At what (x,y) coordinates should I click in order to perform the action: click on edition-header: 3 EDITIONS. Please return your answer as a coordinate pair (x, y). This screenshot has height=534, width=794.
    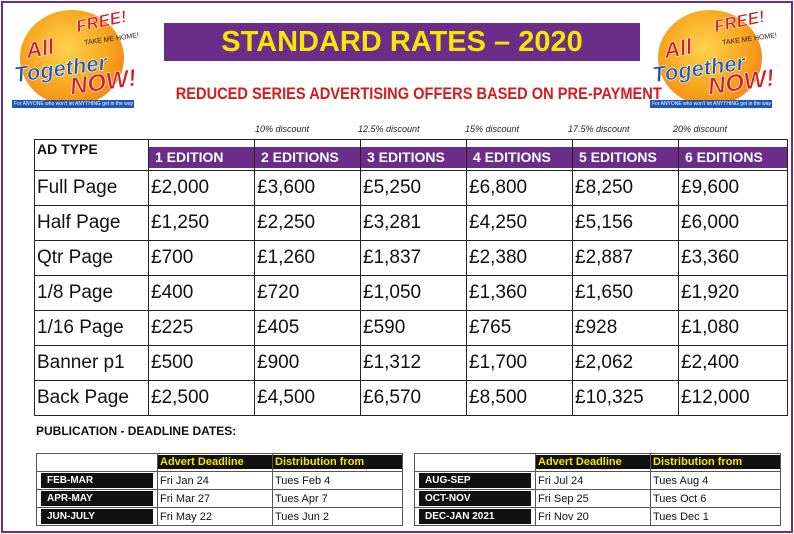
    Looking at the image, I should click on (413, 155).